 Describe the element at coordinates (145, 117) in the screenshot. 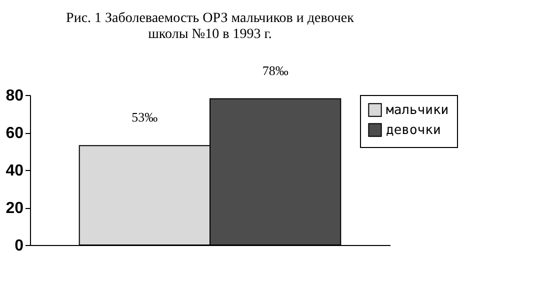

I see `data-label: 53‰` at that location.